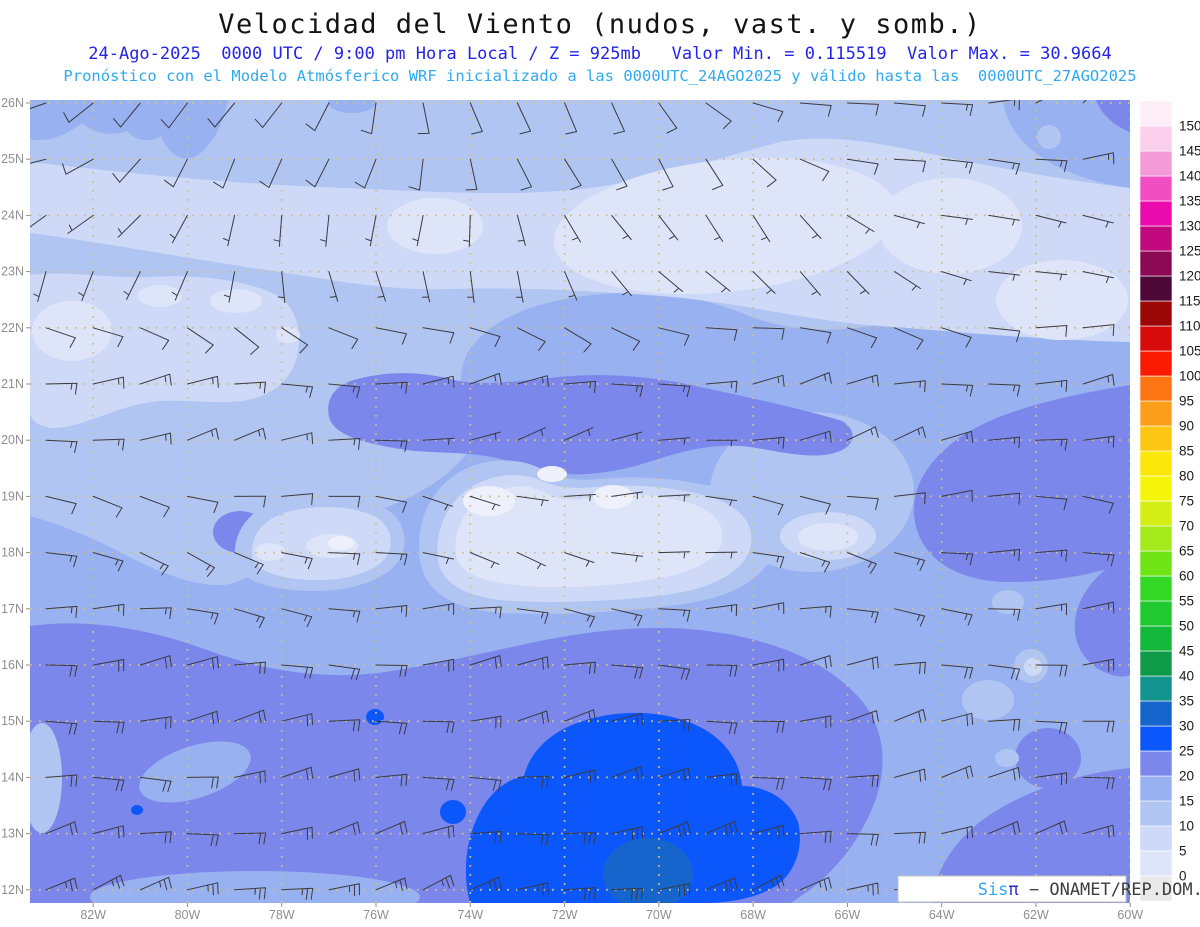  I want to click on watermark: Sisπ − ONAMET/REP.DOM., so click(1048, 889).